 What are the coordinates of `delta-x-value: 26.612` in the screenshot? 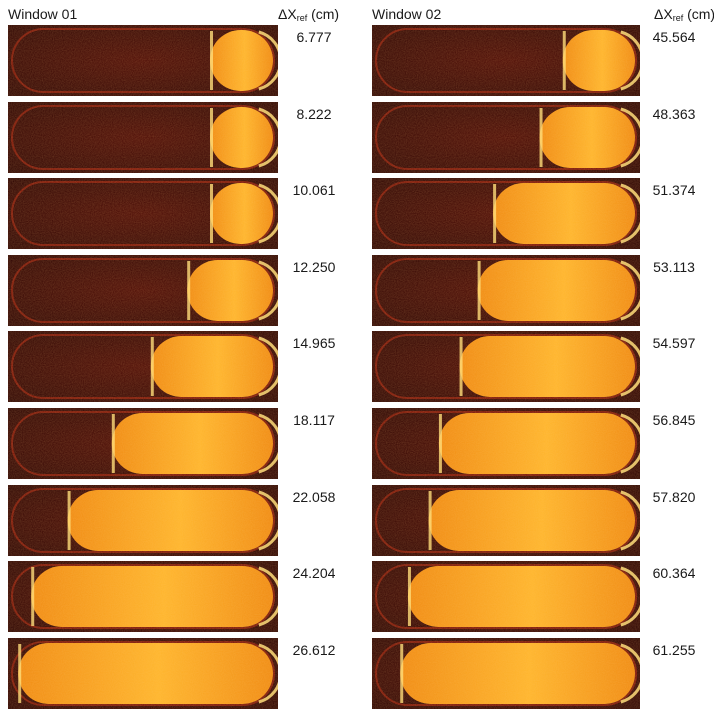 It's located at (314, 649).